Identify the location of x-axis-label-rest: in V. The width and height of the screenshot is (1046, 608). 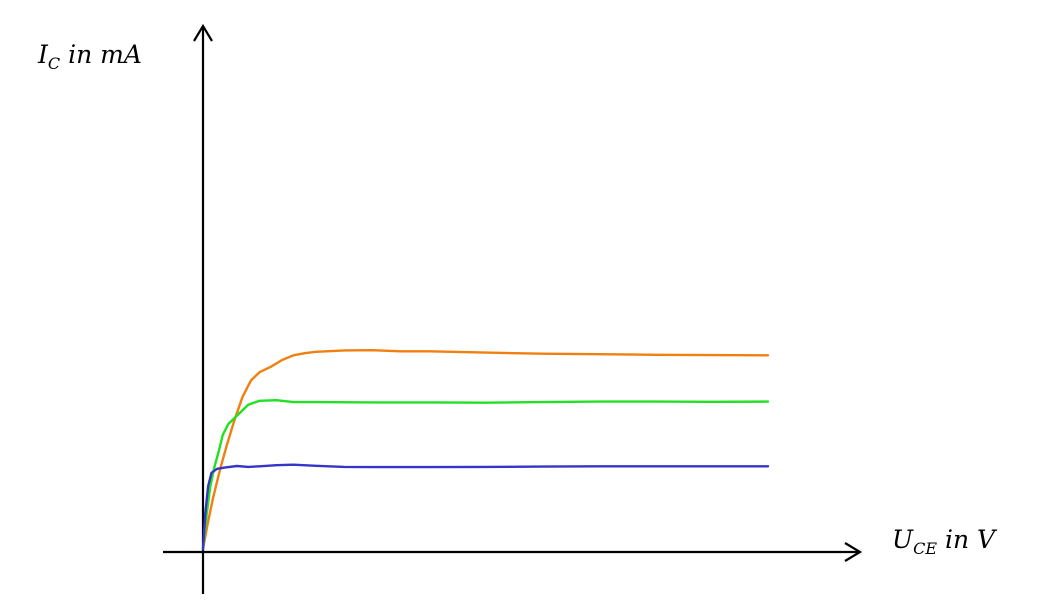
(967, 539).